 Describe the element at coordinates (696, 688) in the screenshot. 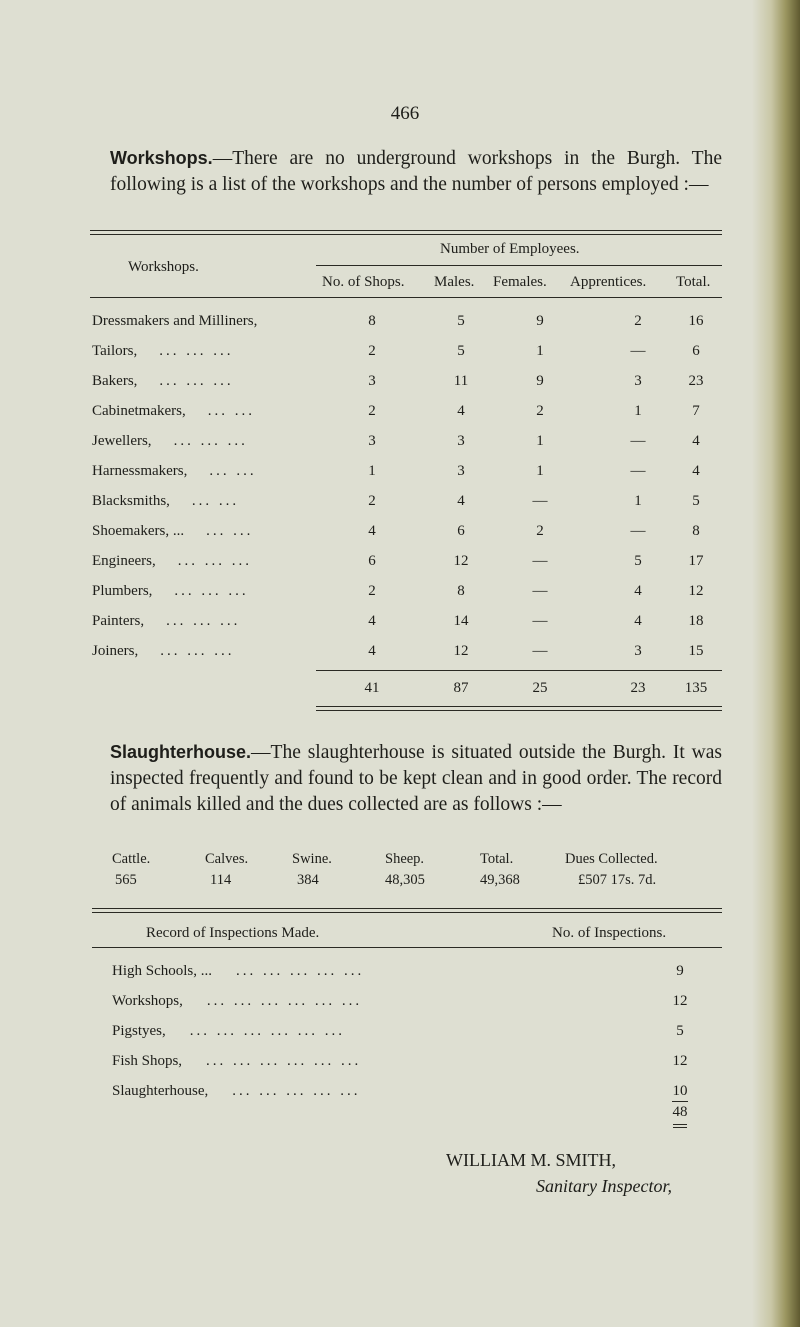

I see `total-total: 135` at that location.